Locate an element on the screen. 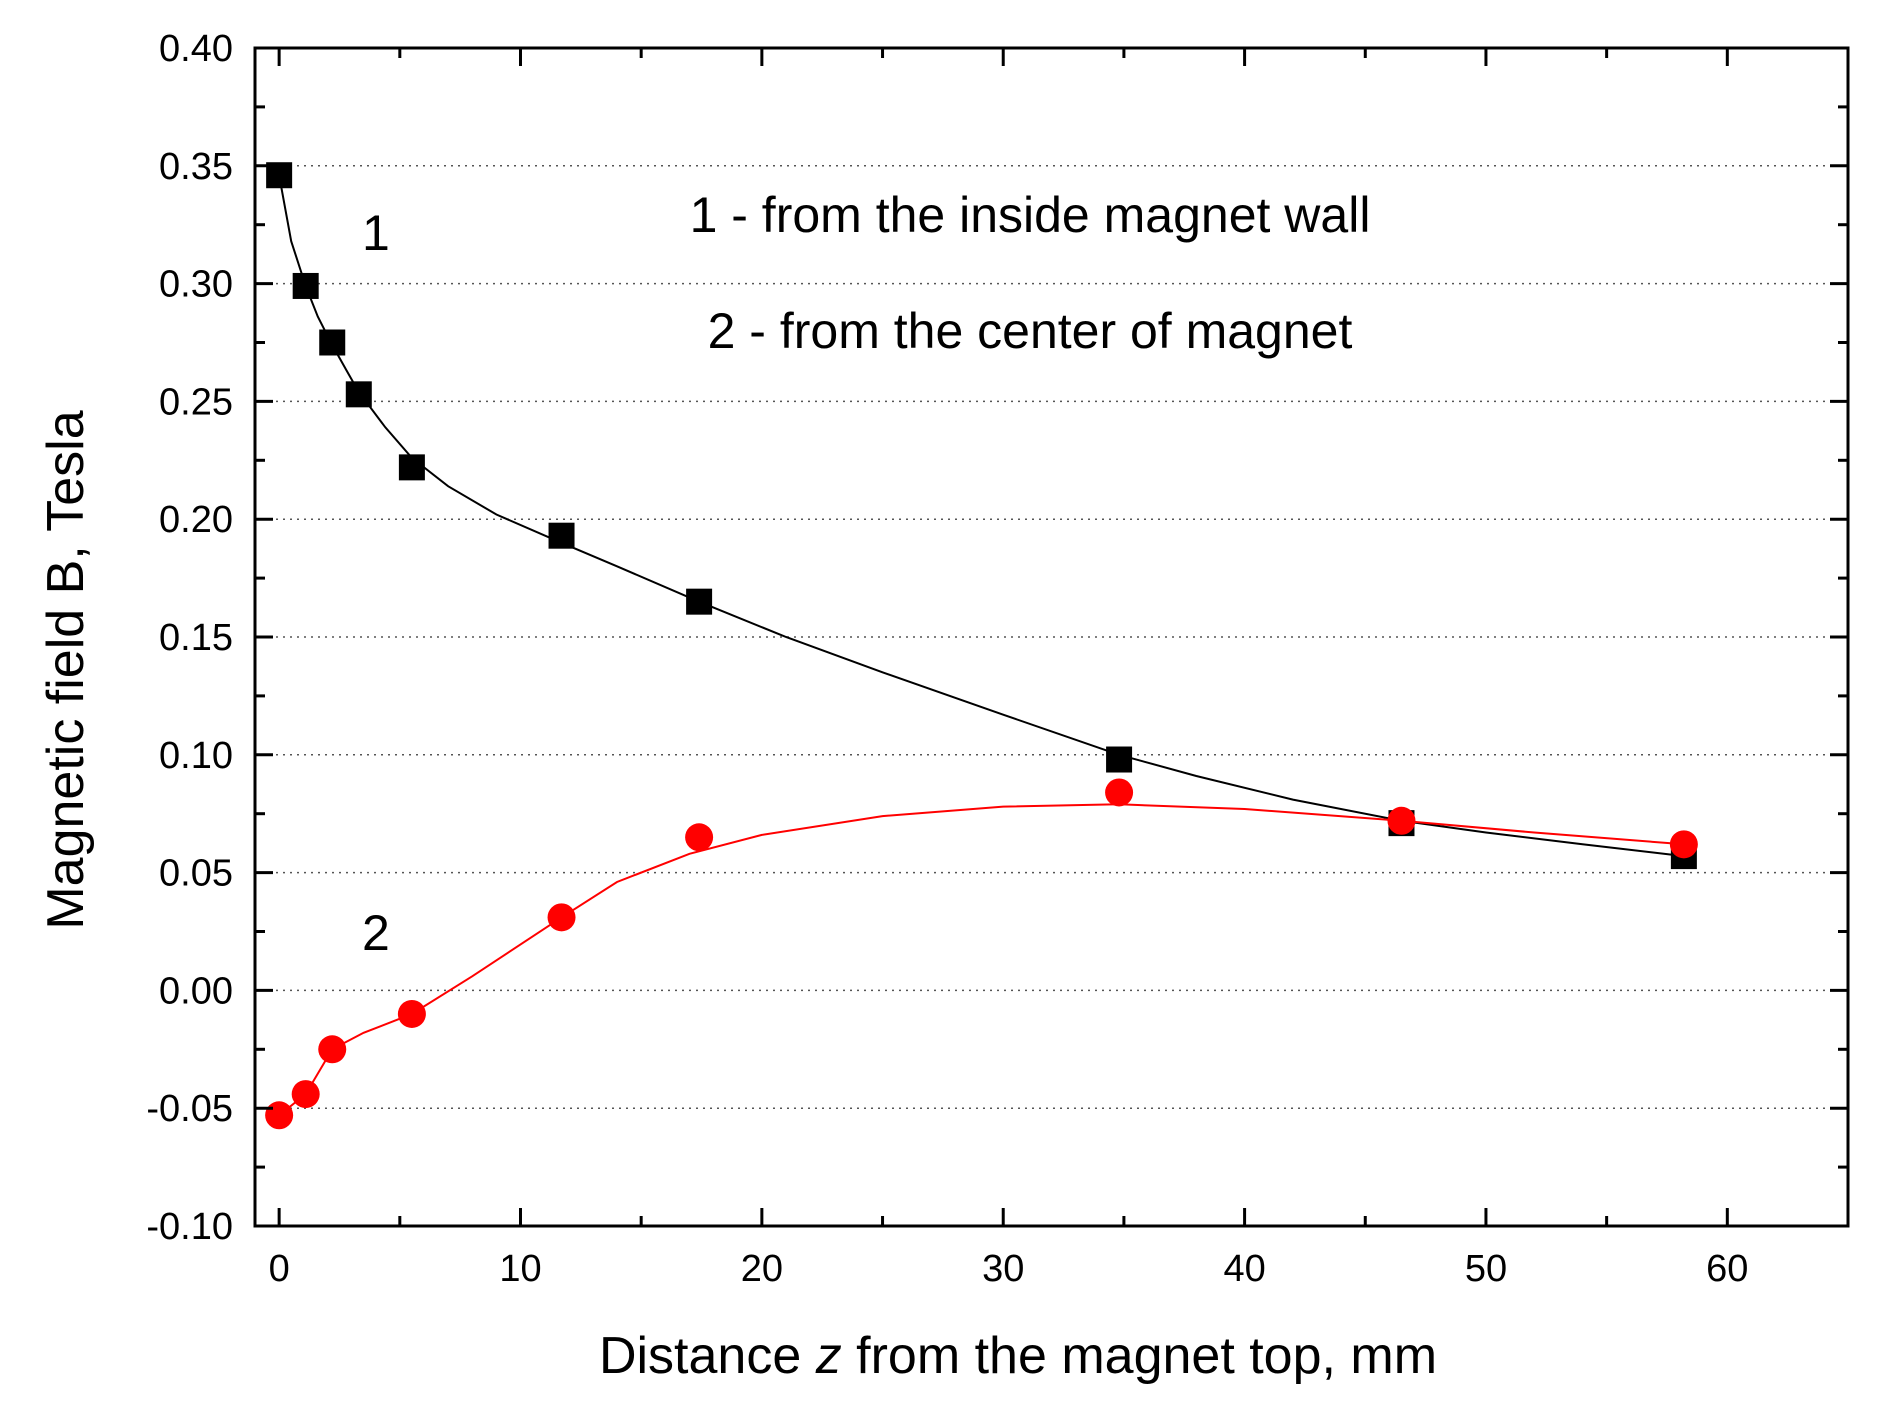  y-tick-label: 0.05 is located at coordinates (196, 874).